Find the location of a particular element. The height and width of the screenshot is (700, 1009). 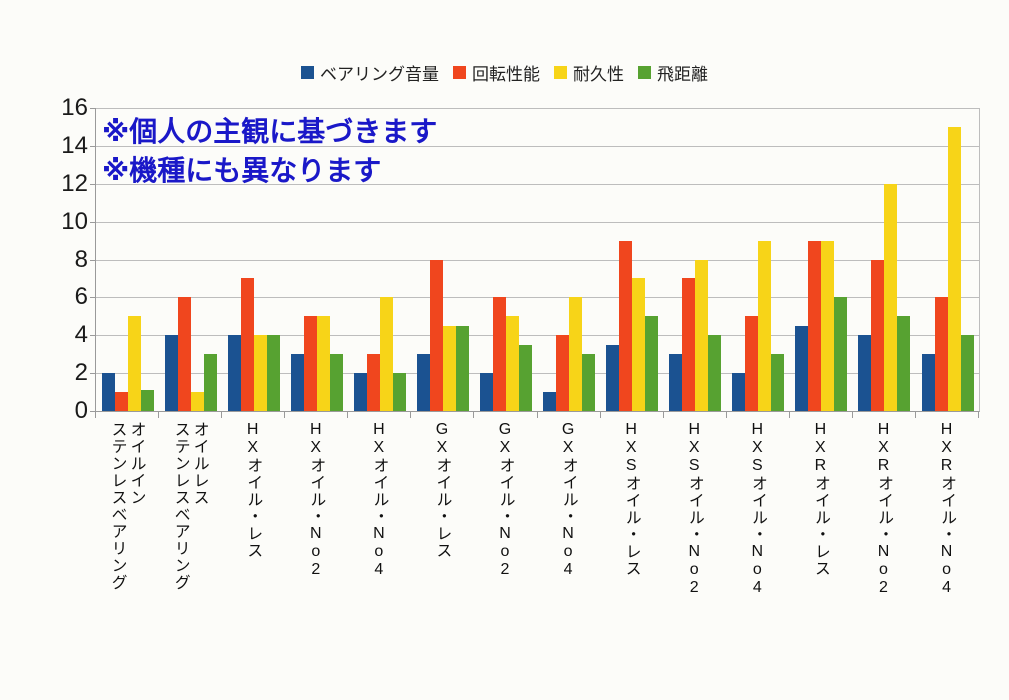

x-category-text: GXオイル・No2 is located at coordinates (505, 500).